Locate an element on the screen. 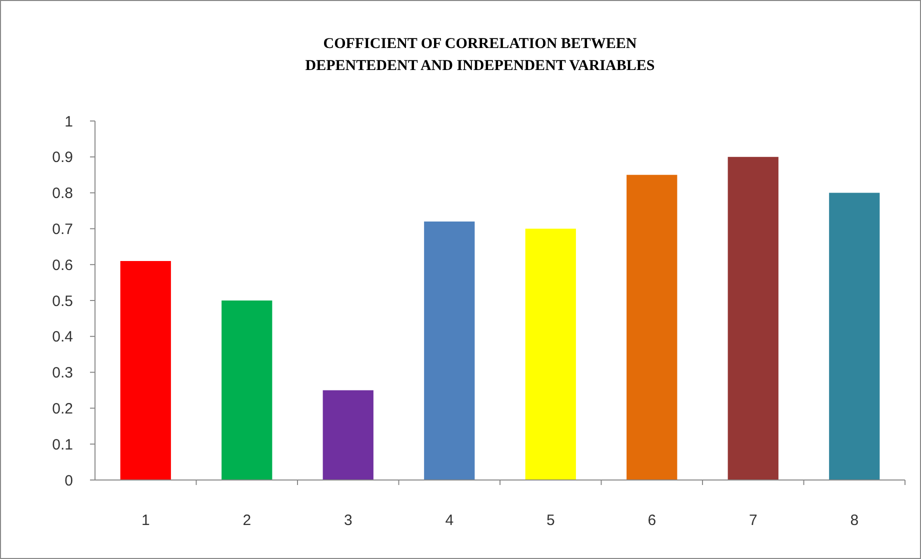  y-tick-label: 0.6 is located at coordinates (62, 265).